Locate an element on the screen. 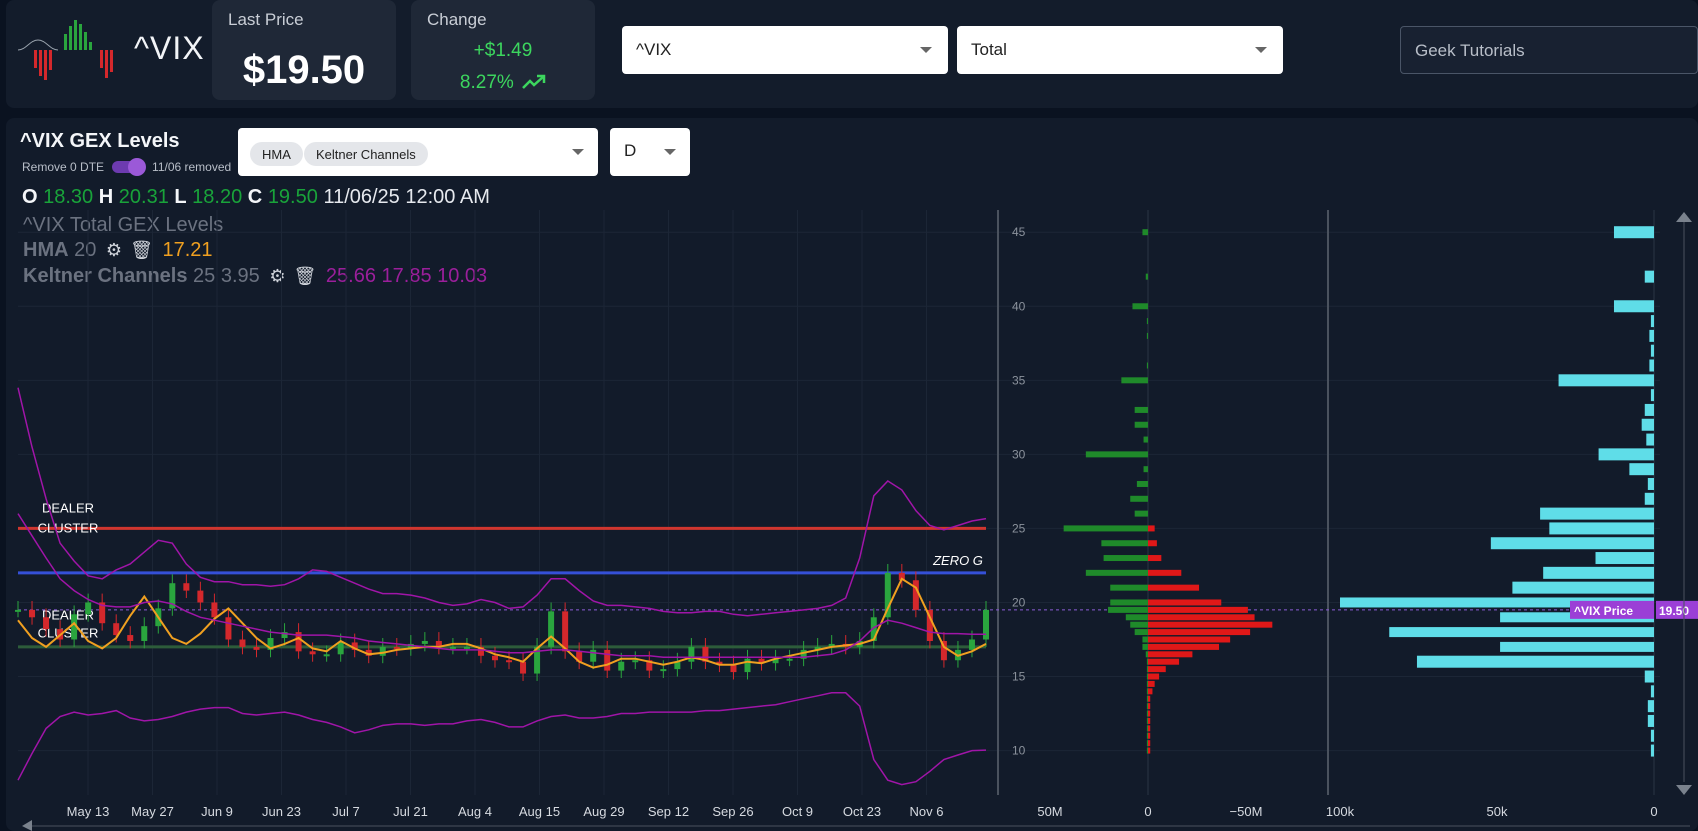 The image size is (1698, 831). trend-up-icon is located at coordinates (534, 81).